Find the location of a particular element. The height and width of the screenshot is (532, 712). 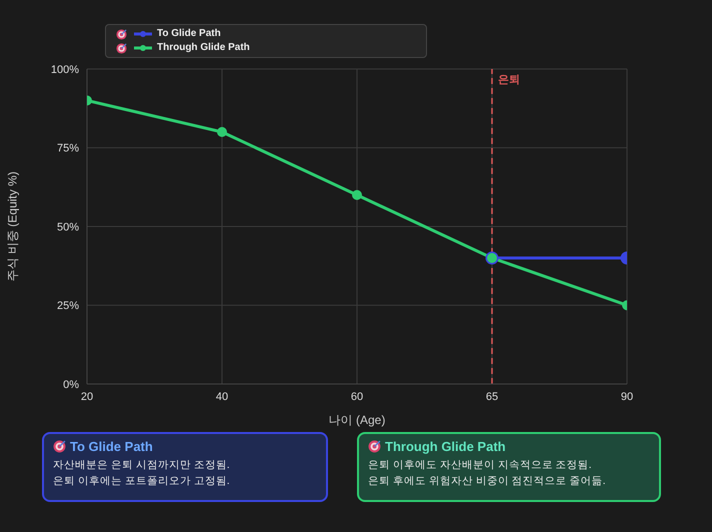

legend-label: Through Glide Path is located at coordinates (203, 48).